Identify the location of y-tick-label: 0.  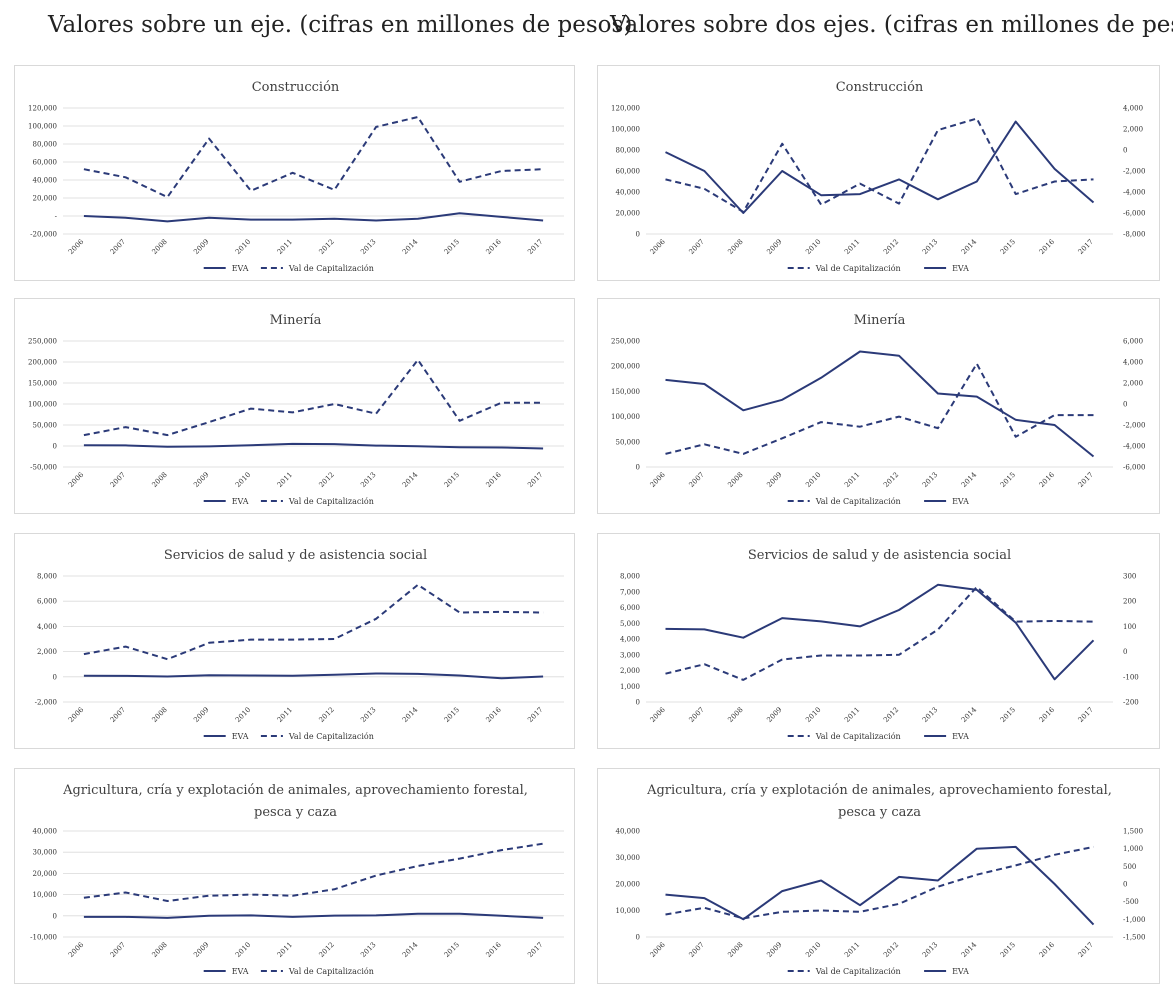
(55, 447).